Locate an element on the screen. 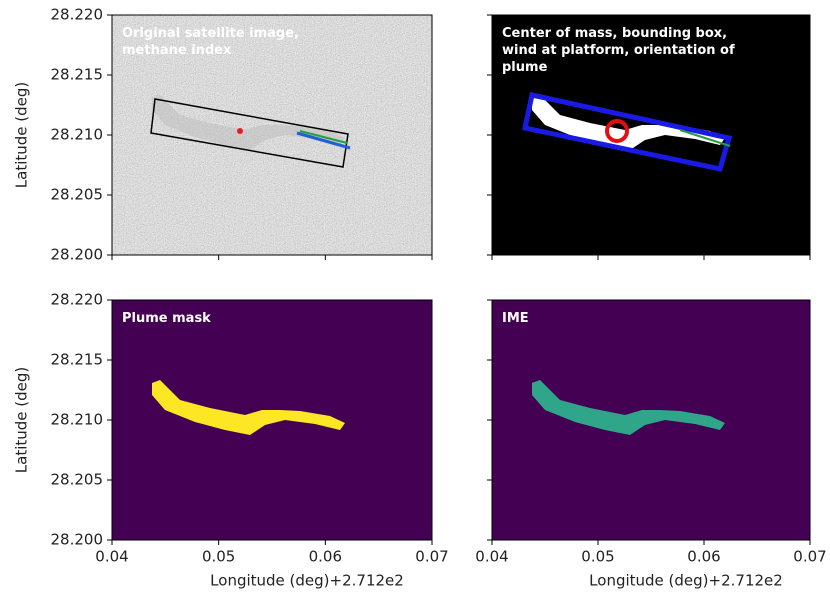 This screenshot has height=592, width=830. panel-title-line: wind at platform, orientation of is located at coordinates (618, 50).